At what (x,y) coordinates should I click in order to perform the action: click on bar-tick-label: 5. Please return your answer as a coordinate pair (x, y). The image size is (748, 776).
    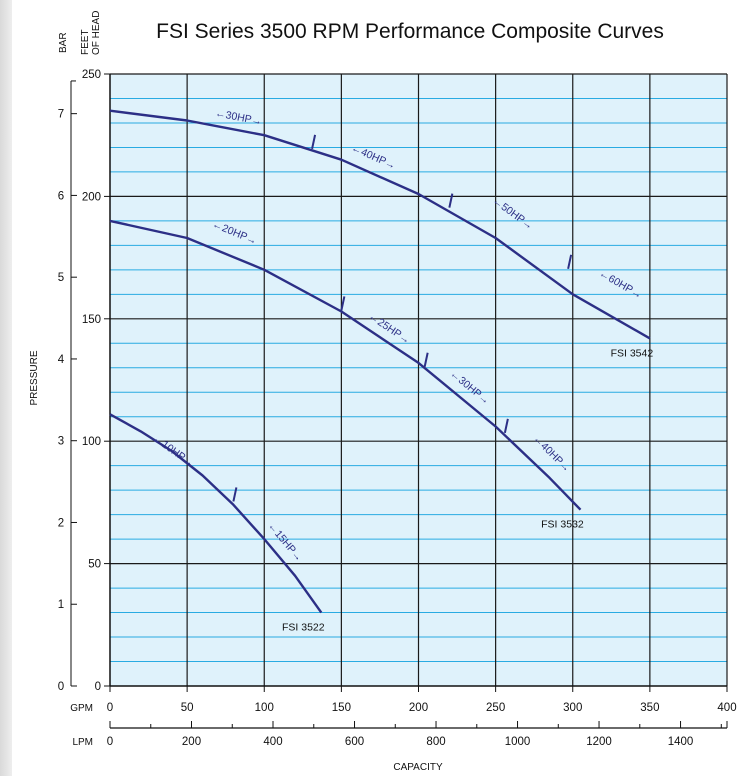
    Looking at the image, I should click on (61, 278).